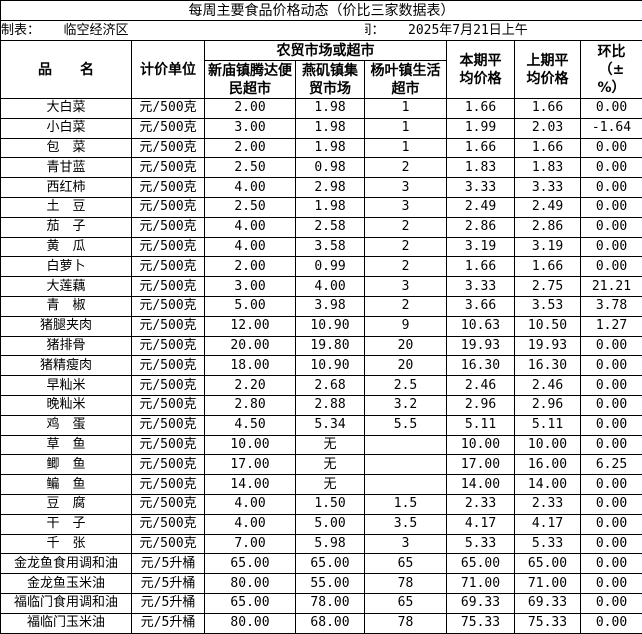 The image size is (642, 634). Describe the element at coordinates (250, 445) in the screenshot. I see `market1-price: 10.00` at that location.